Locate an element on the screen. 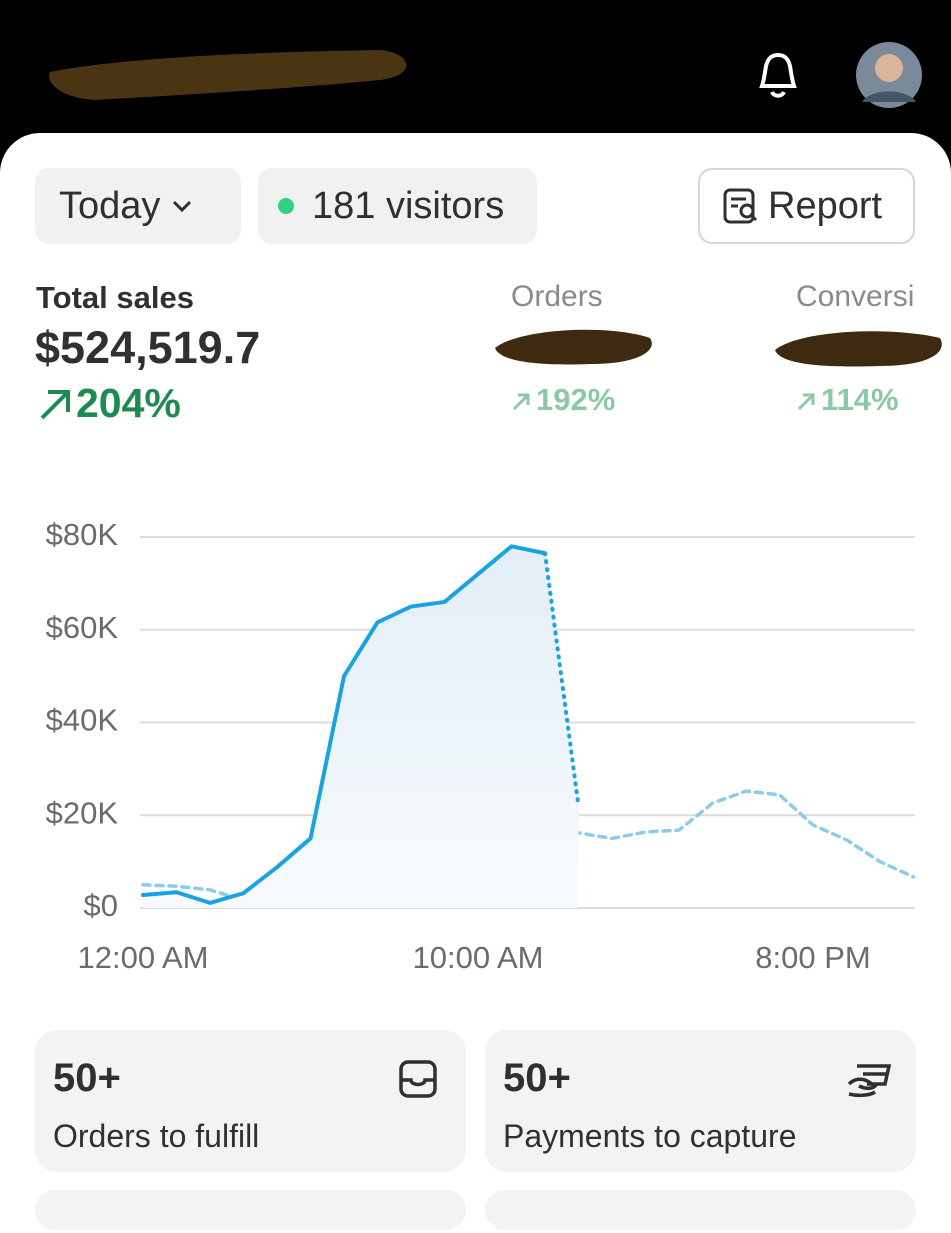  metric-change: 114% is located at coordinates (847, 400).